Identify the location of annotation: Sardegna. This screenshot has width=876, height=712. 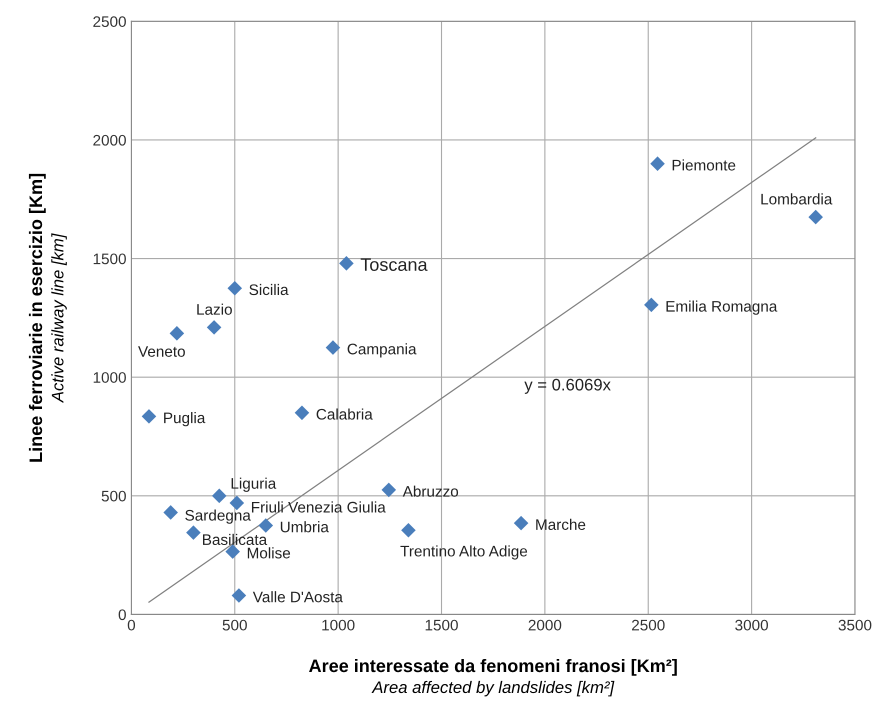
(218, 516).